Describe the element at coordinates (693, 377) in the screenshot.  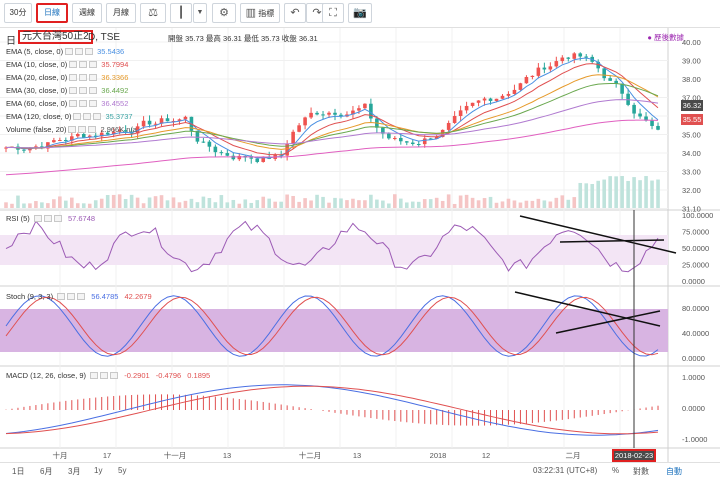
I see `macd-axis-label: 1.0000` at that location.